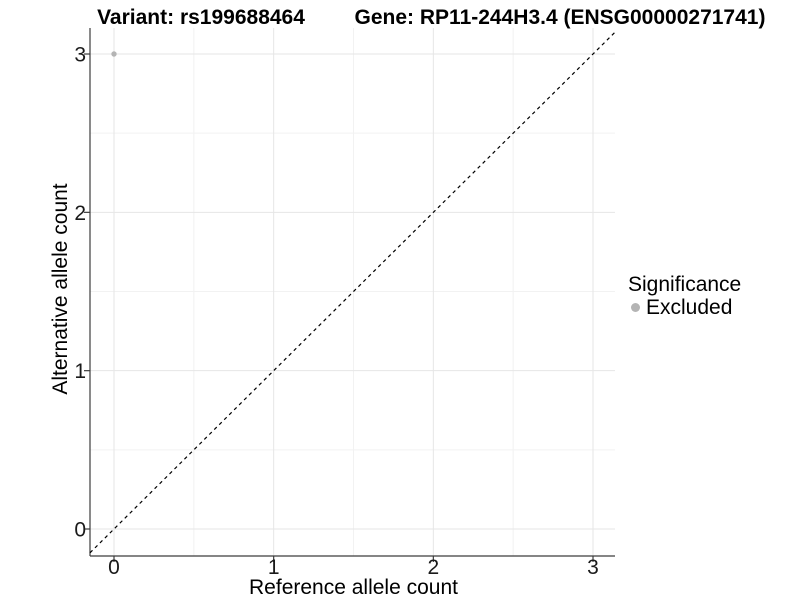  Describe the element at coordinates (114, 54) in the screenshot. I see `data-point` at that location.